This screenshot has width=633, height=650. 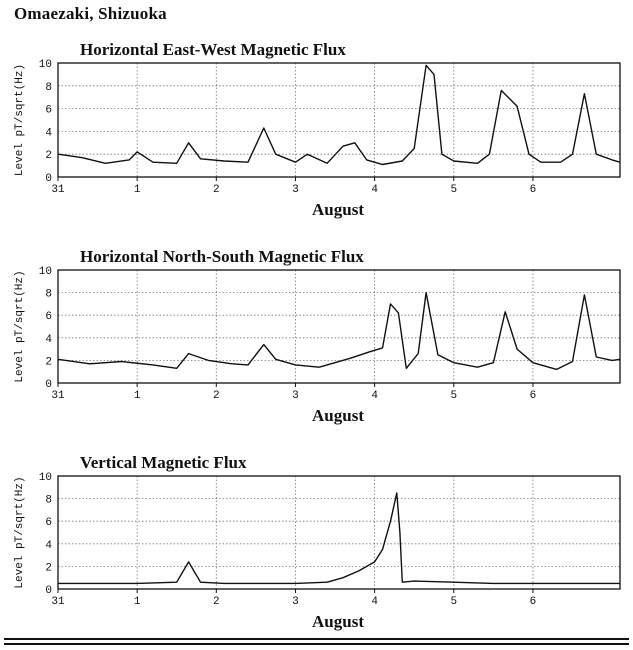 What do you see at coordinates (222, 256) in the screenshot?
I see `chart-title: Horizontal North-South Magnetic Flux` at bounding box center [222, 256].